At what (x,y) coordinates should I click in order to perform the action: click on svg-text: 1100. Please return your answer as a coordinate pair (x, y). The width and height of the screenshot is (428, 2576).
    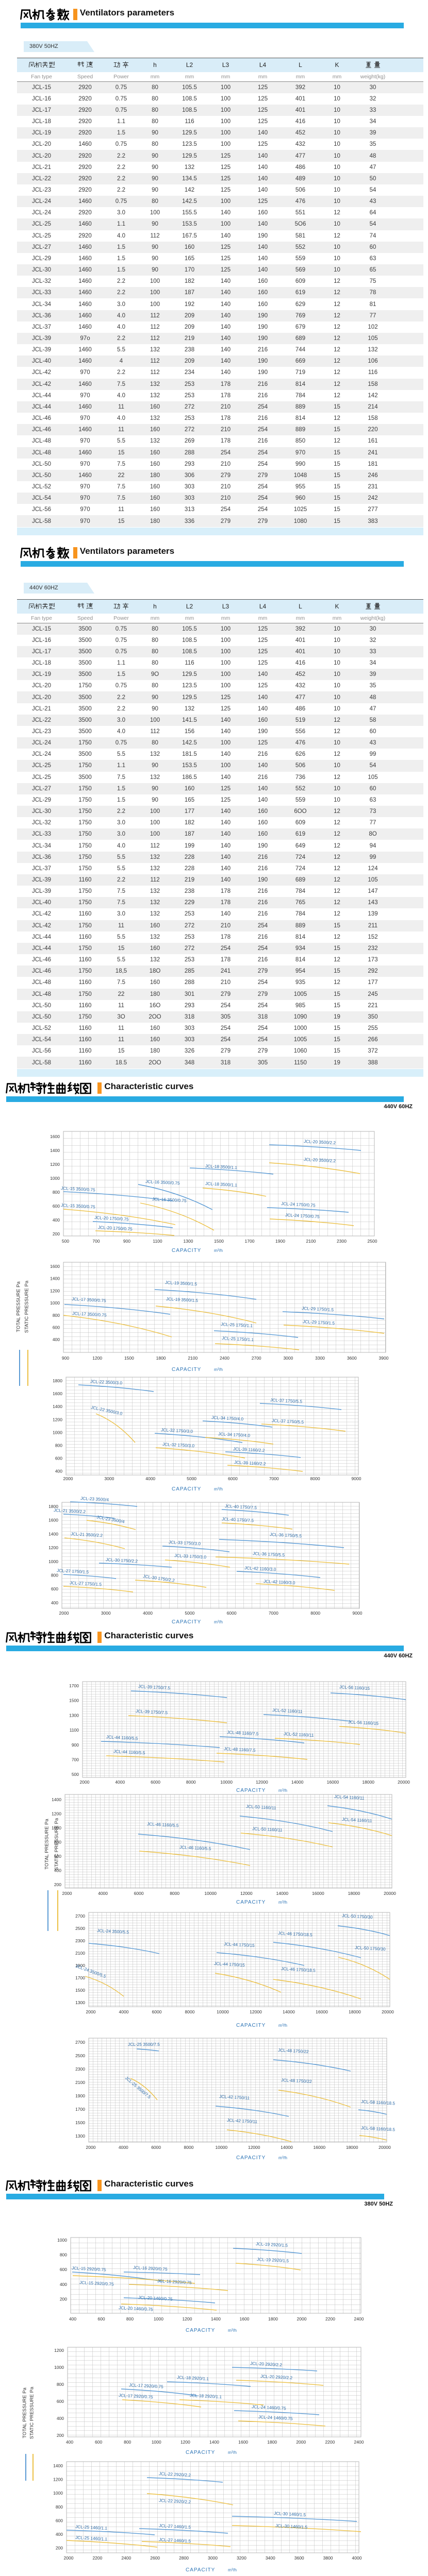
    Looking at the image, I should click on (157, 1242).